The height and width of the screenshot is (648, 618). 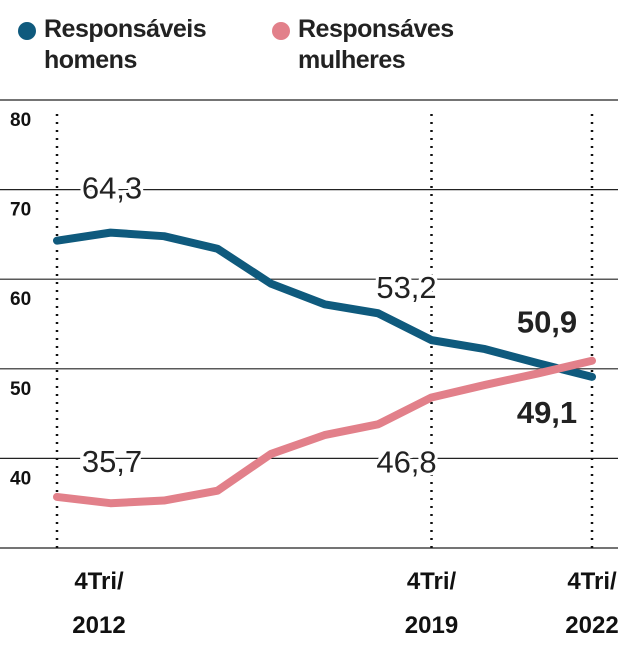 I want to click on legend-item: Responsáves mulheres, so click(x=370, y=45).